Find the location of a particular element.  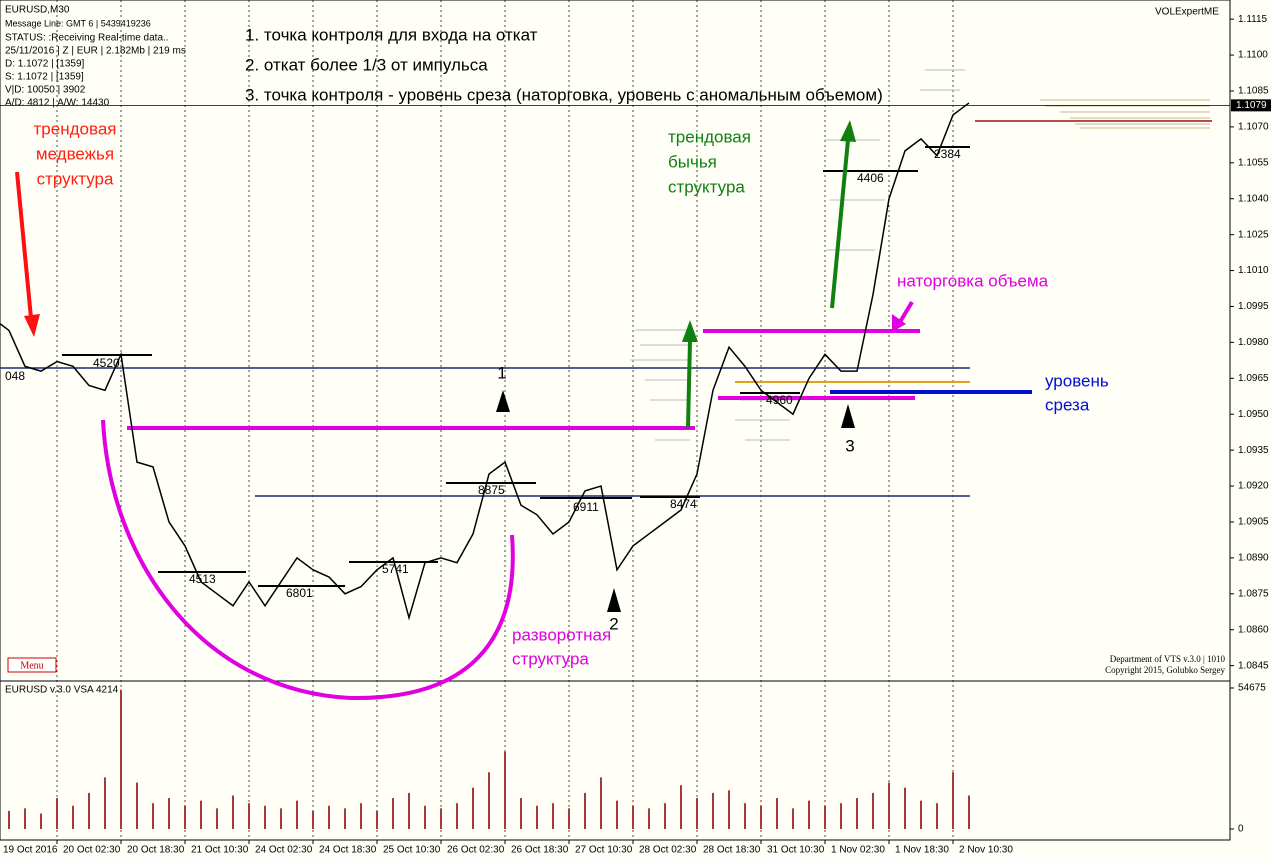

info-line: A/D: 4812 | A/W: 14430 is located at coordinates (57, 103).